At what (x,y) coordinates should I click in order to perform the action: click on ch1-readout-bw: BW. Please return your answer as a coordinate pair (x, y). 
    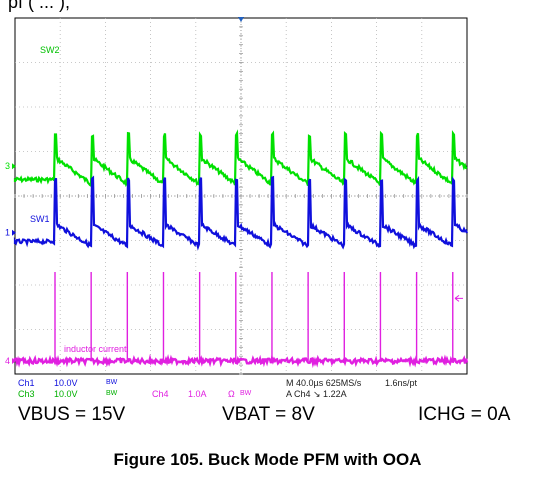
    Looking at the image, I should click on (112, 382).